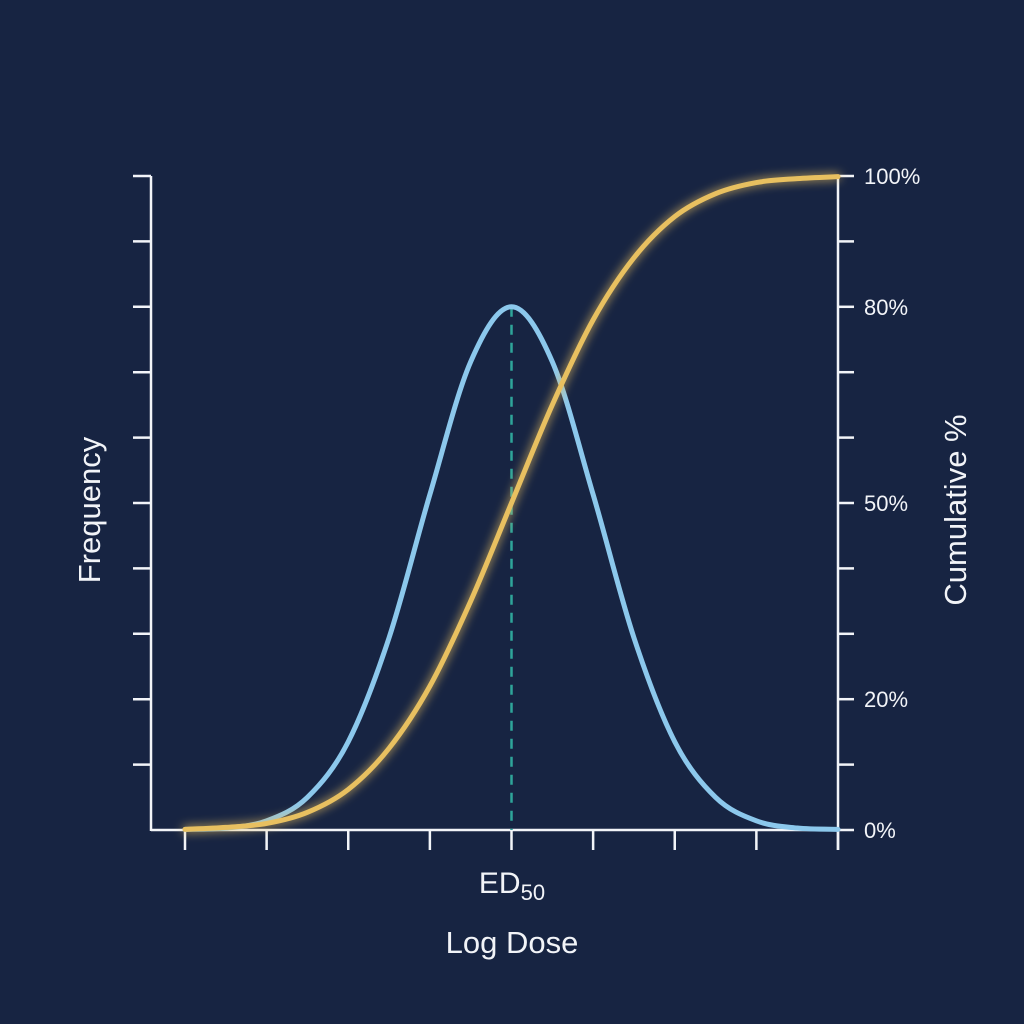 The image size is (1024, 1024). I want to click on y-axis-left-title: Frequency, so click(89, 509).